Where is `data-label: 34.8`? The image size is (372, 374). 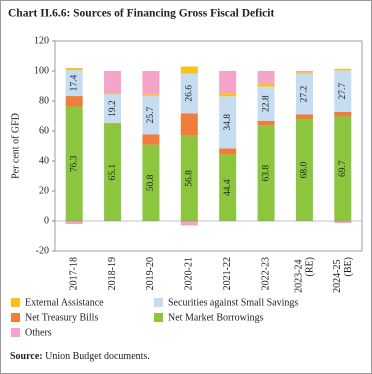
data-label: 34.8 is located at coordinates (228, 122).